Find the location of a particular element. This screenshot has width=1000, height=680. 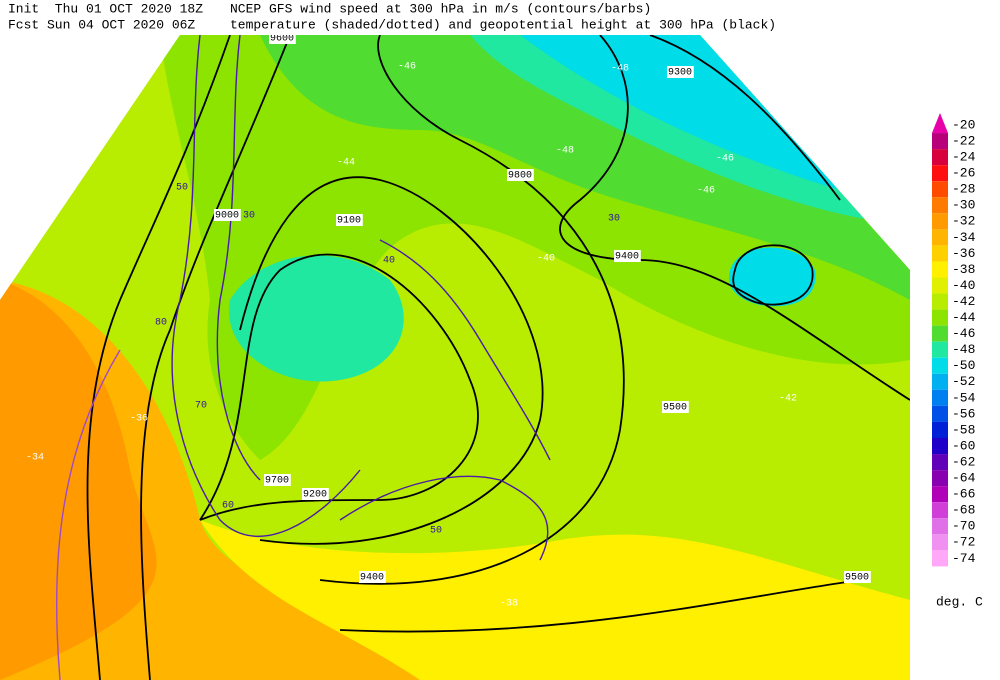

contour-label: 40 is located at coordinates (389, 261).